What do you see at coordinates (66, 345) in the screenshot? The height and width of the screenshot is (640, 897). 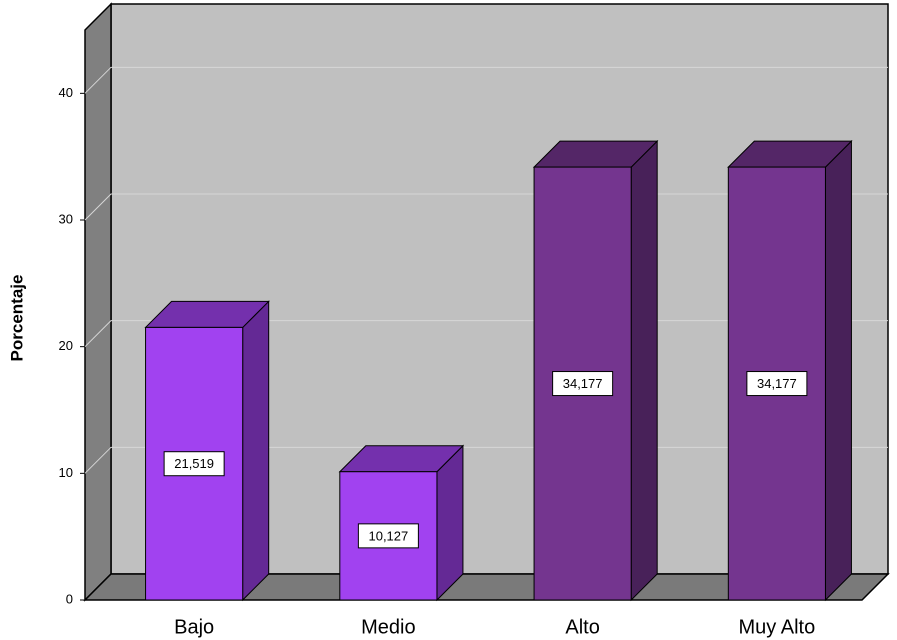 I see `y-tick-label: 20` at bounding box center [66, 345].